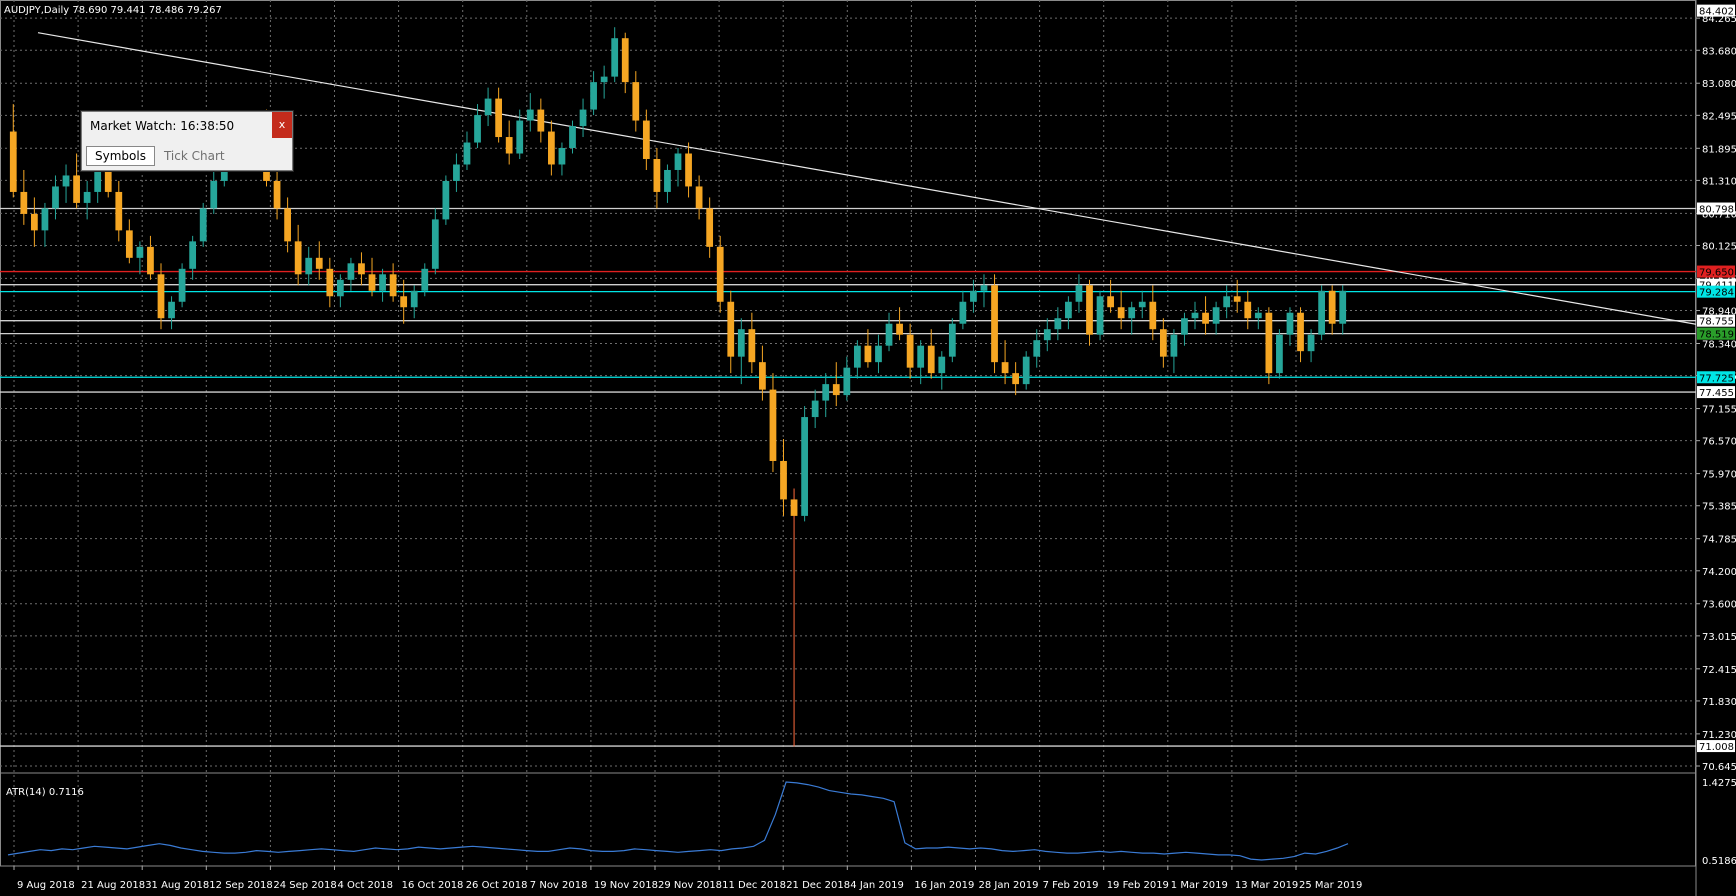  What do you see at coordinates (1719, 572) in the screenshot?
I see `y-tick-label: 74.200` at bounding box center [1719, 572].